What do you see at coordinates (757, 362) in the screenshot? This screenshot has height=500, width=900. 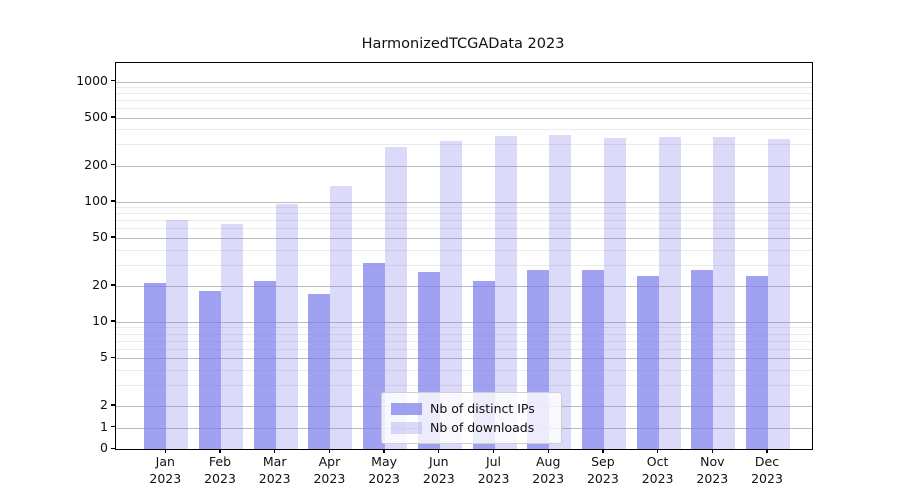 I see `bar-distinct-ips-dec` at bounding box center [757, 362].